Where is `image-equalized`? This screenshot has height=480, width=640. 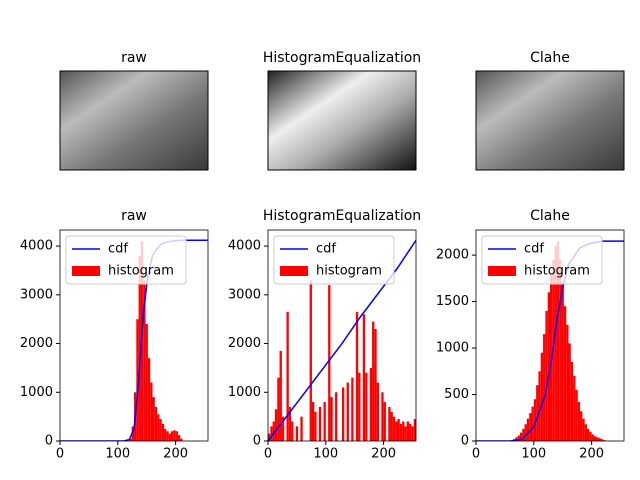
image-equalized is located at coordinates (342, 120).